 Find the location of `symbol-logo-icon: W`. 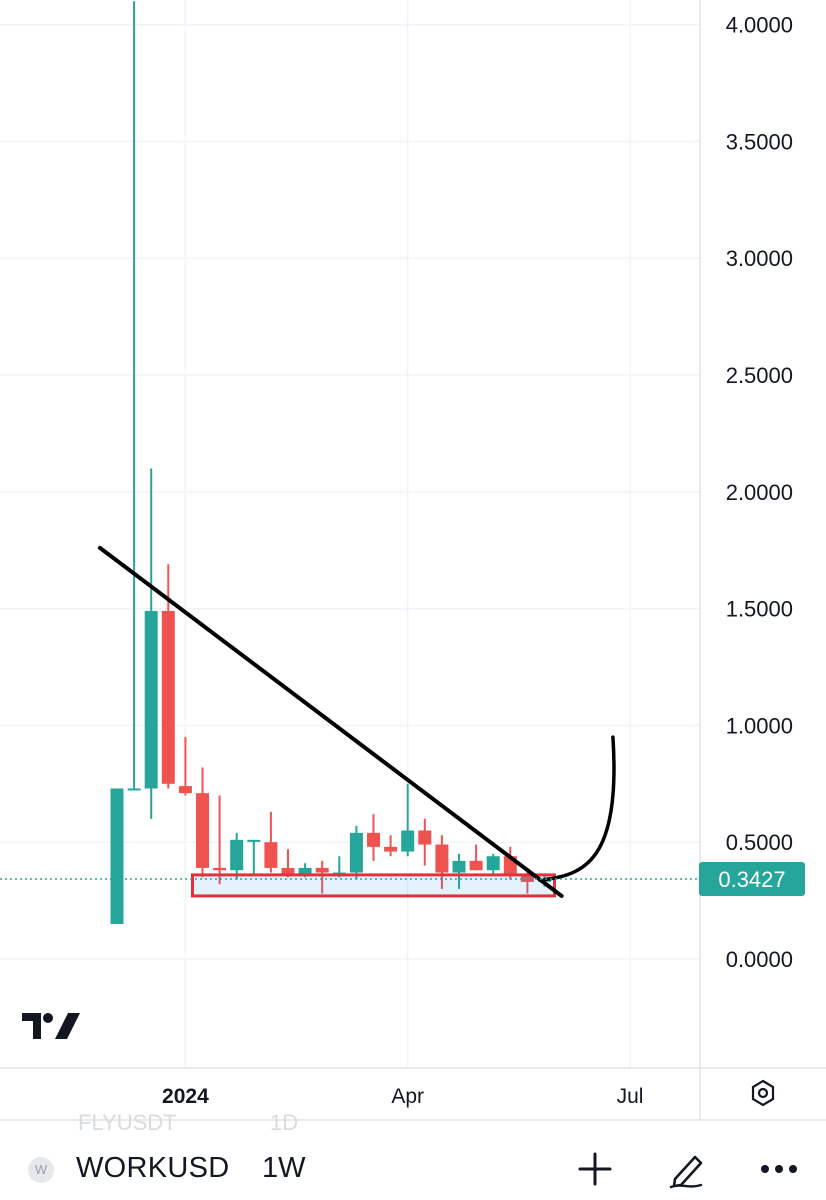

symbol-logo-icon: W is located at coordinates (41, 1170).